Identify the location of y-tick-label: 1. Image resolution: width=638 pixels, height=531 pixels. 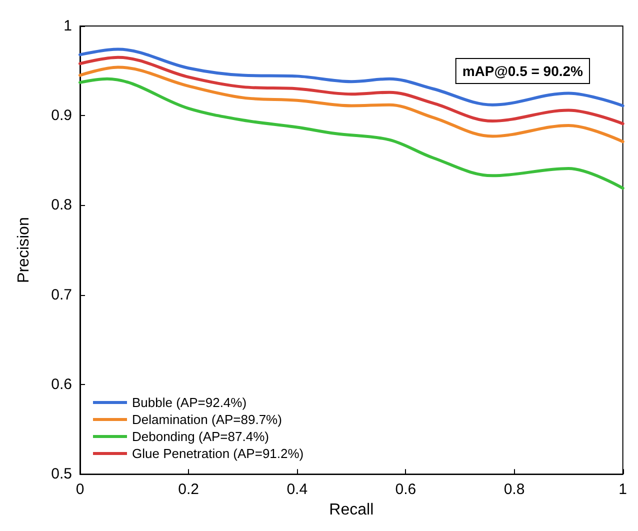
(68, 26).